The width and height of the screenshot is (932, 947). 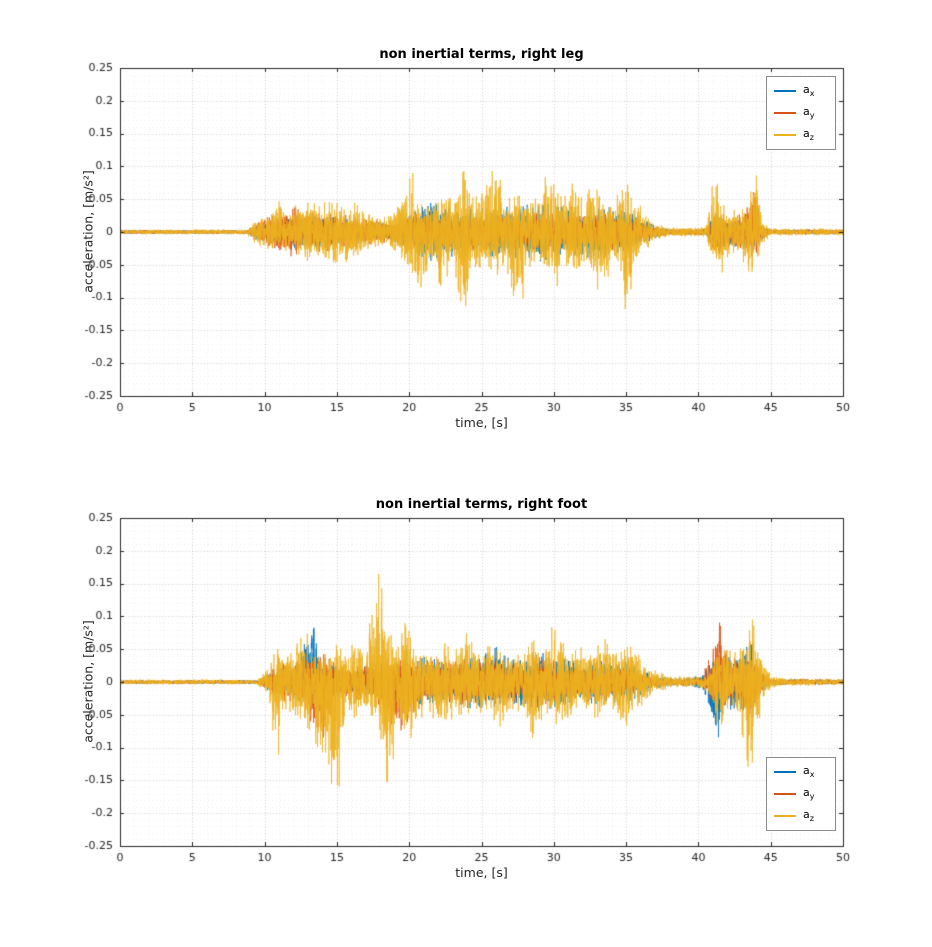 I want to click on chart-title: non inertial terms, right foot, so click(x=481, y=504).